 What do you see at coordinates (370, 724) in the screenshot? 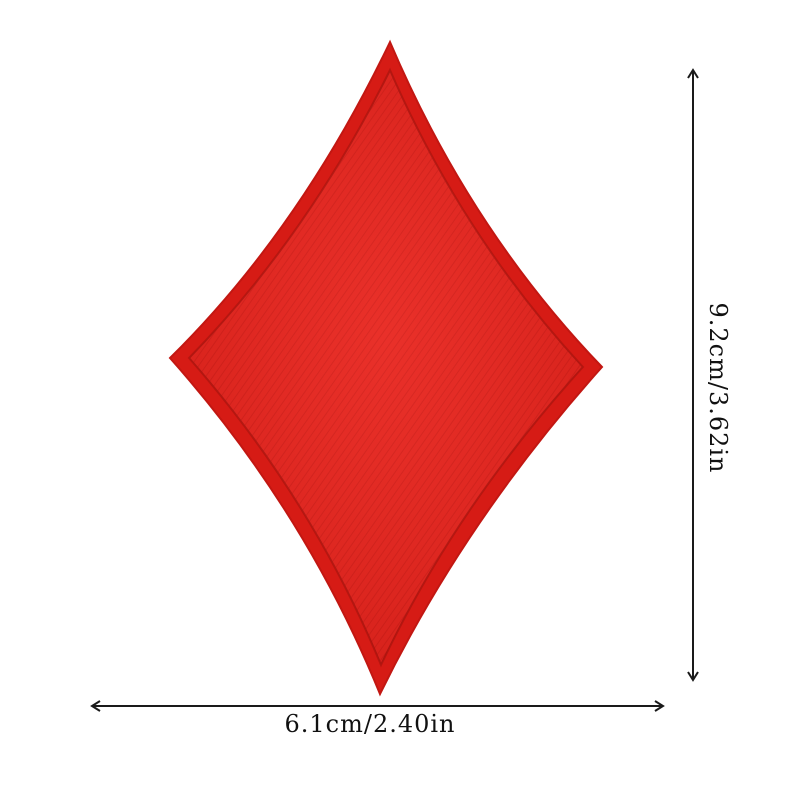
I see `width-dimension-label: 6.1cm/2.40in` at bounding box center [370, 724].